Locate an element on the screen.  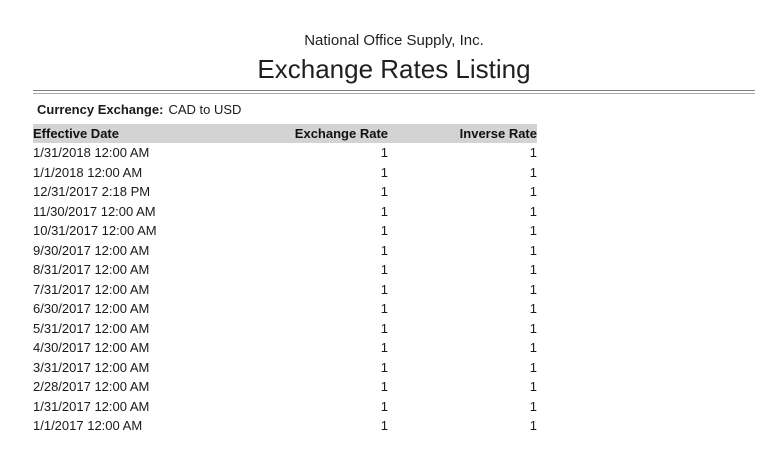
report-title: Exchange Rates Listing is located at coordinates (394, 69).